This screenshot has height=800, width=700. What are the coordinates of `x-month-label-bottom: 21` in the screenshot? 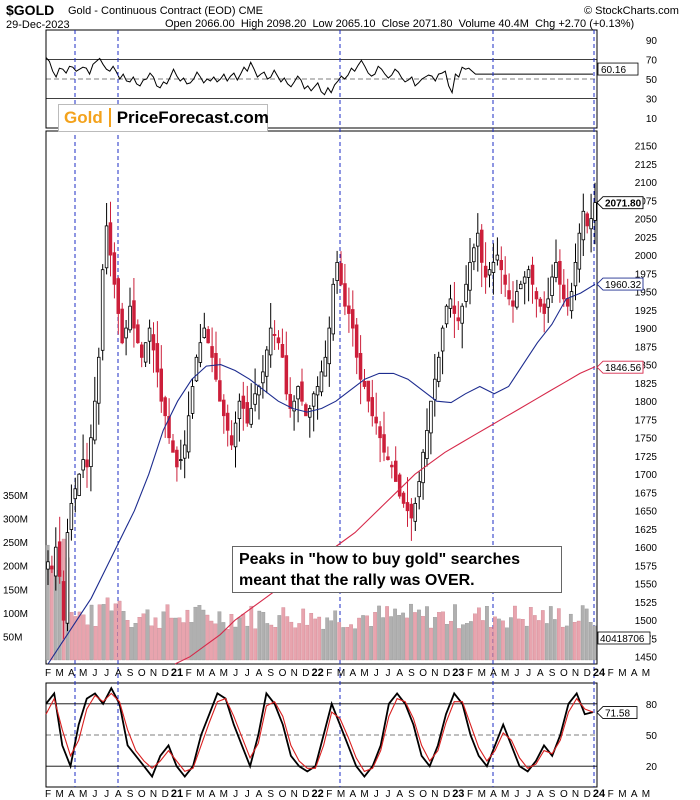 It's located at (177, 794).